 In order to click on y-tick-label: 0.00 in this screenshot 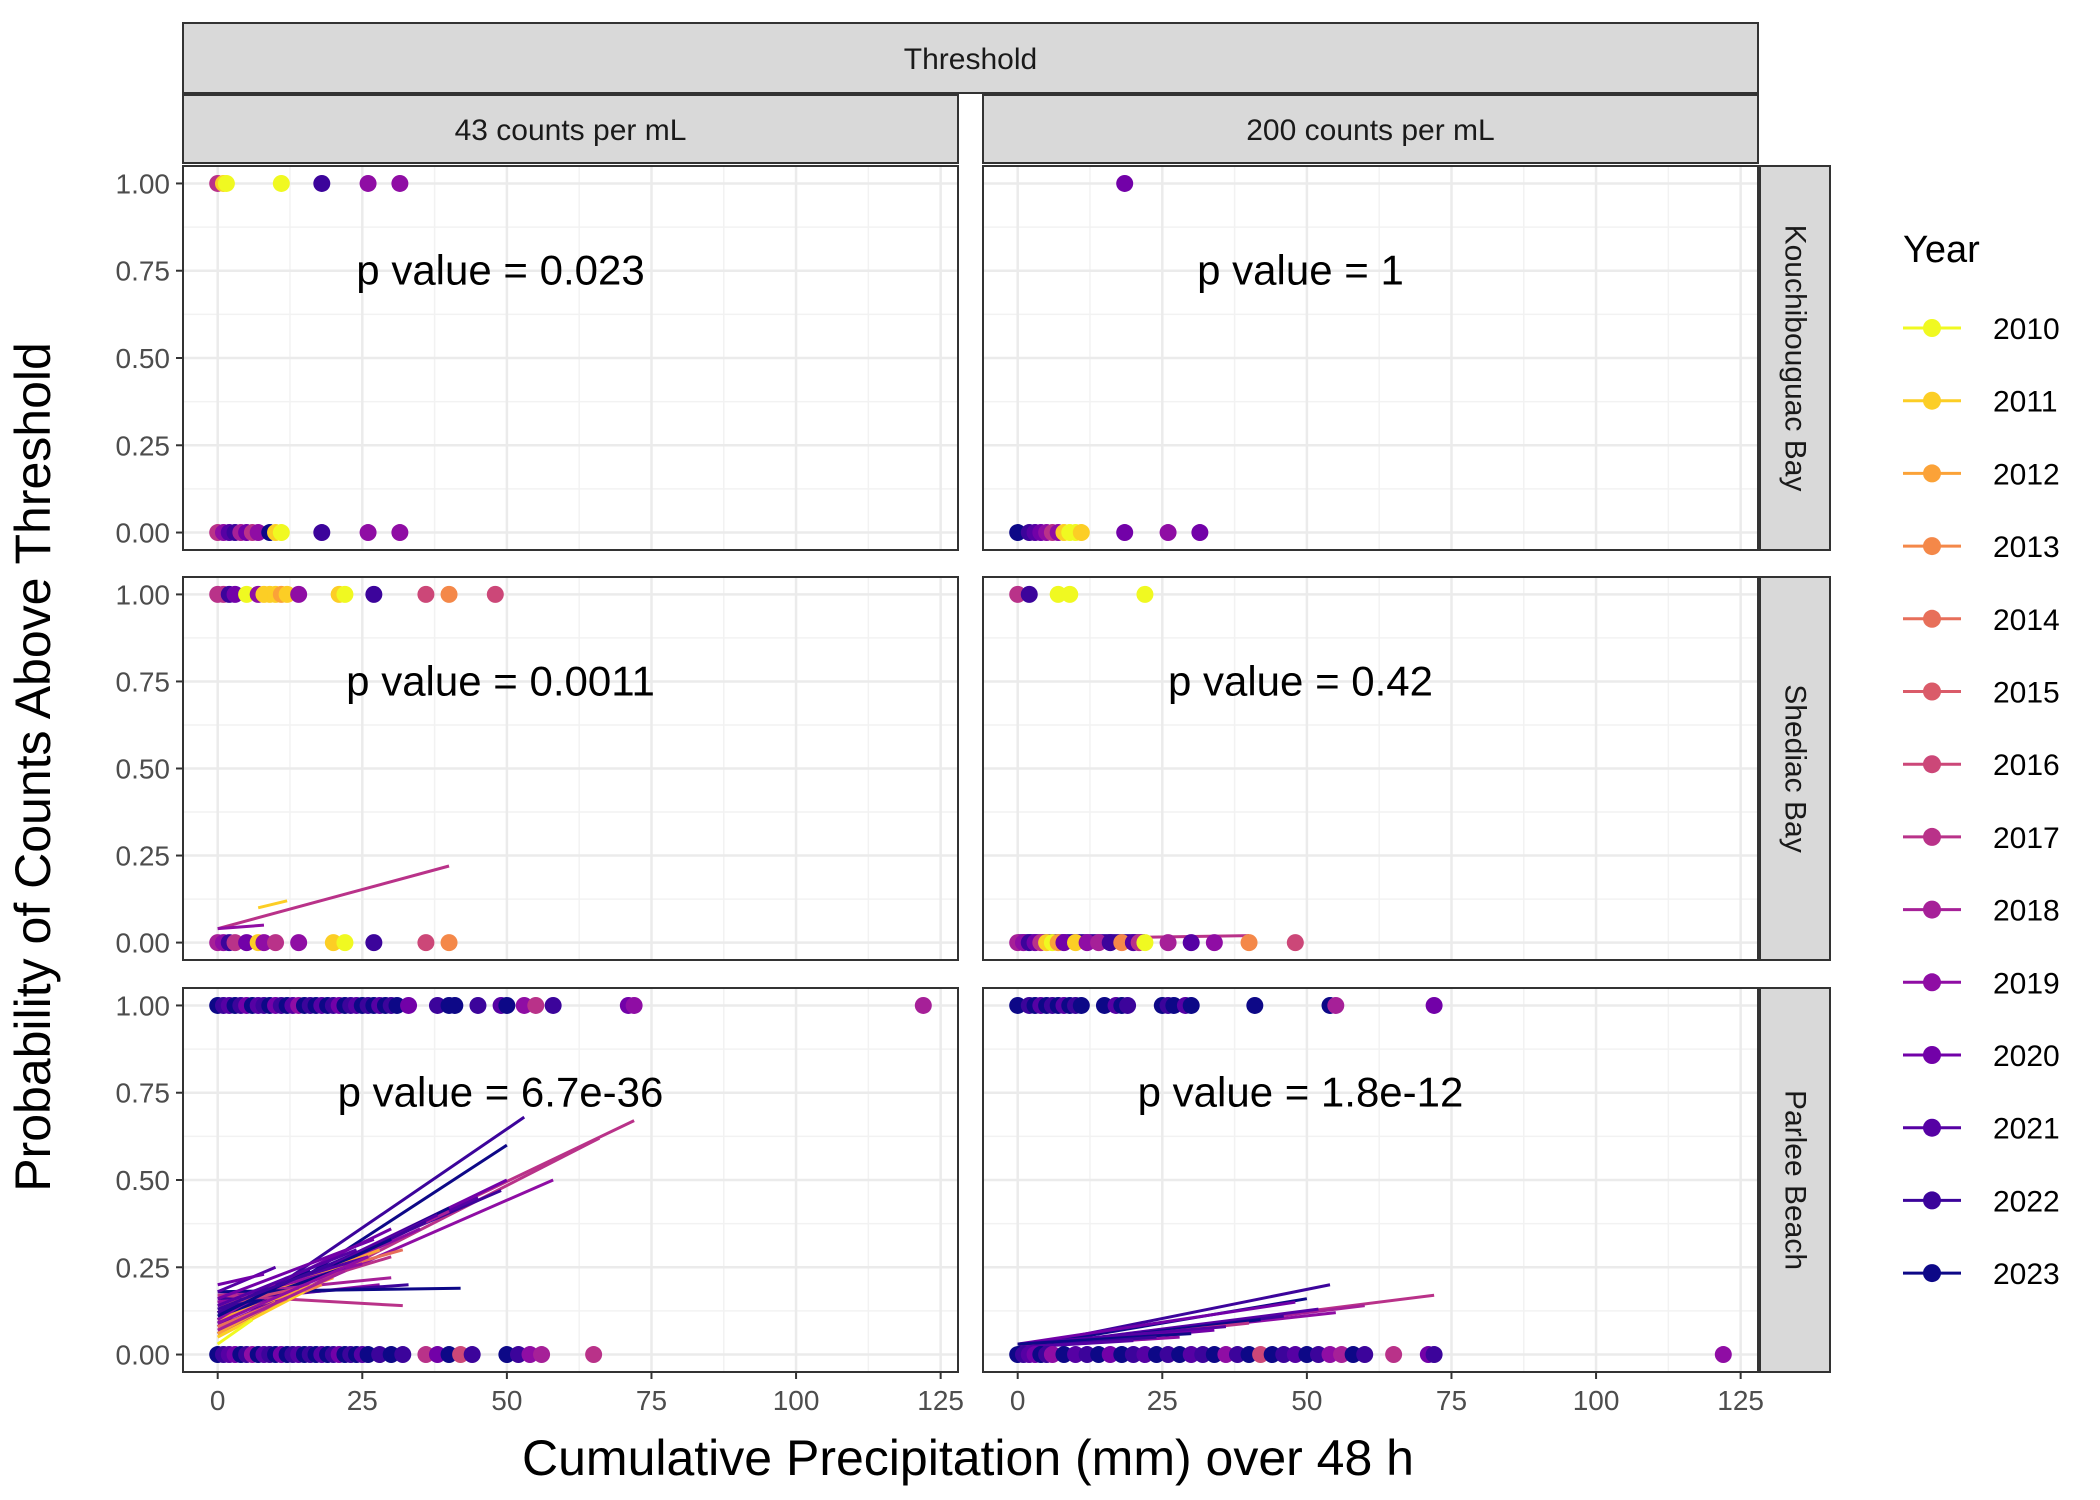, I will do `click(143, 943)`.